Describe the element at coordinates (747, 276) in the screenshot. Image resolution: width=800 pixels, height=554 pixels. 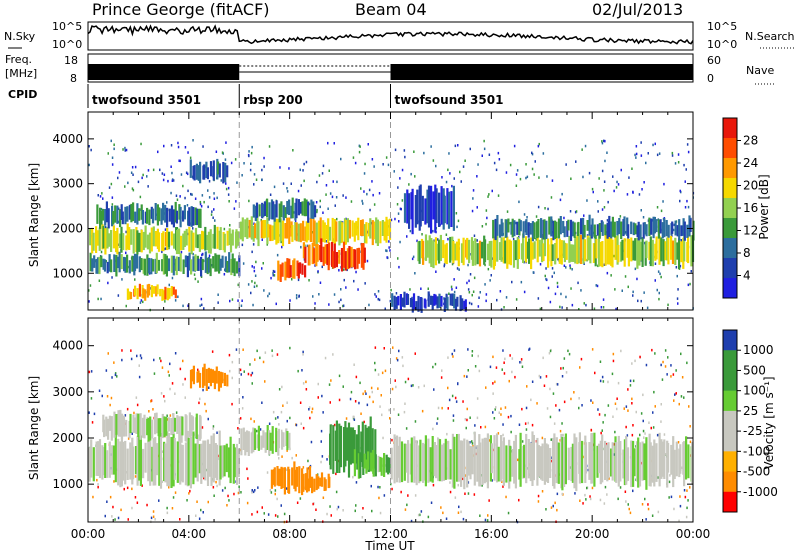
I see `colorbar-tick-label: 4` at that location.